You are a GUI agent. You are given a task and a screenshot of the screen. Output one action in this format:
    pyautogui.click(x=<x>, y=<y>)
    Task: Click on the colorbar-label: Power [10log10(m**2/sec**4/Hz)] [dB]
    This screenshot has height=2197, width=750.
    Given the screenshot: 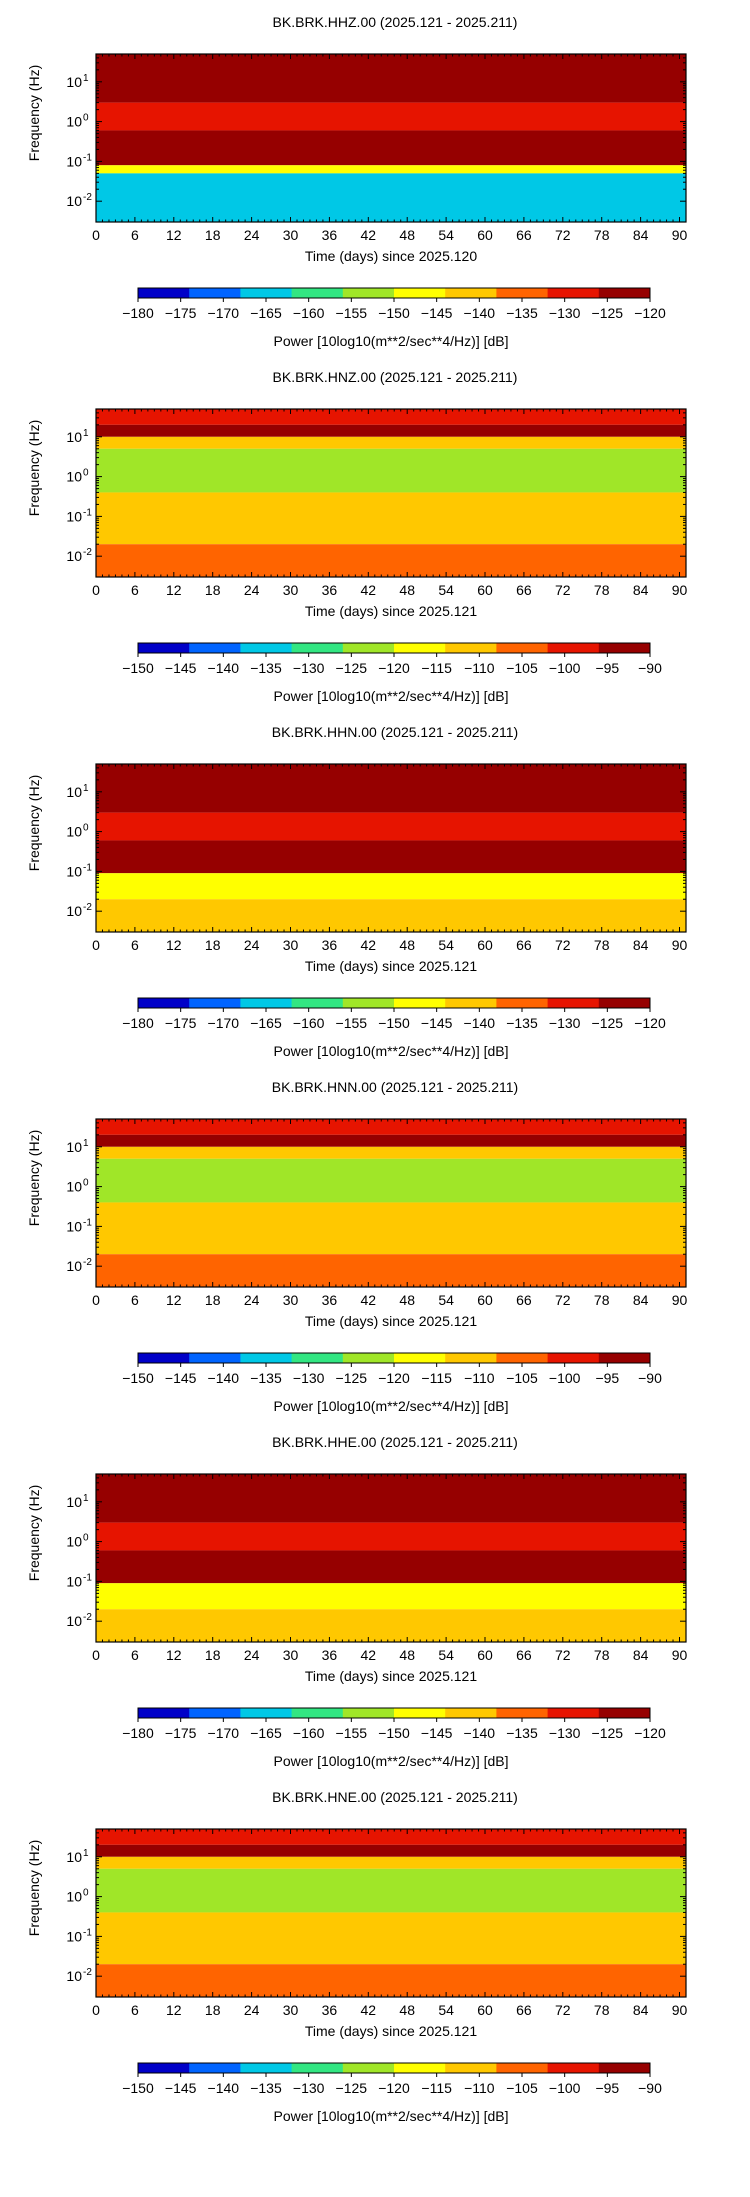 What is the action you would take?
    pyautogui.click(x=391, y=696)
    